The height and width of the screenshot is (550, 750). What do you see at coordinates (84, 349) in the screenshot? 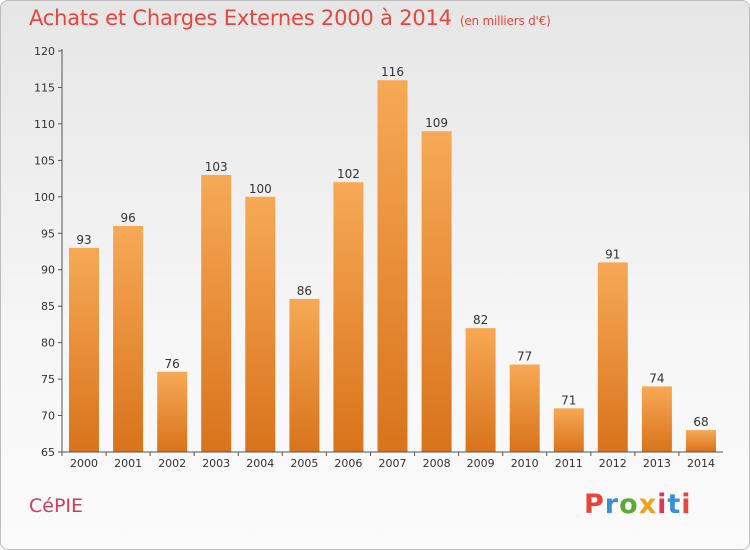
I see `bar-2000` at bounding box center [84, 349].